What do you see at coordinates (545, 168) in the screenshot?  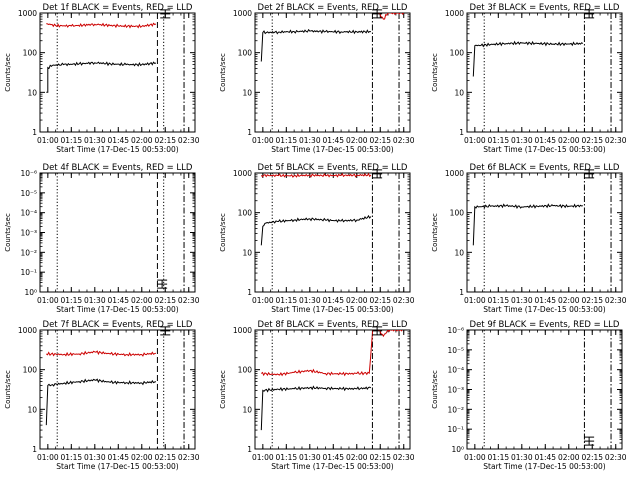 I see `chart-title: Det 6f BLACK = Events, RED = LLD` at bounding box center [545, 168].